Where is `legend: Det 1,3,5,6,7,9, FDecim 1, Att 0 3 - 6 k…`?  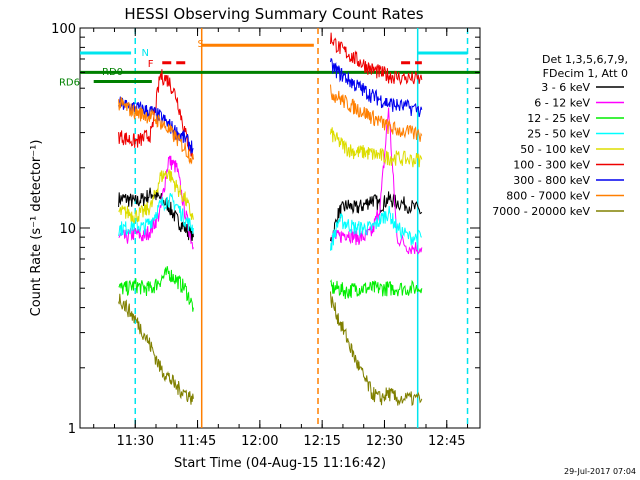
legend: Det 1,3,5,6,7,9, FDecim 1, Att 0 3 - 6 k… is located at coordinates (560, 135).